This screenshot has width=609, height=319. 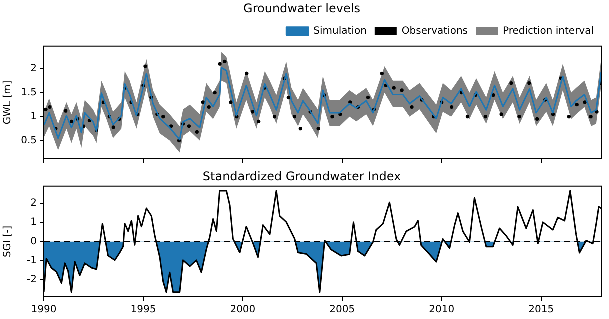 I want to click on x-tick-label: 1995, so click(x=143, y=310).